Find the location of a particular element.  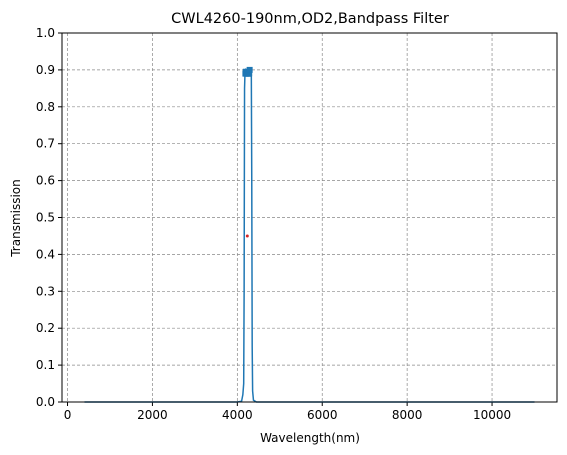

y-axis-label: Transmission is located at coordinates (16, 218).